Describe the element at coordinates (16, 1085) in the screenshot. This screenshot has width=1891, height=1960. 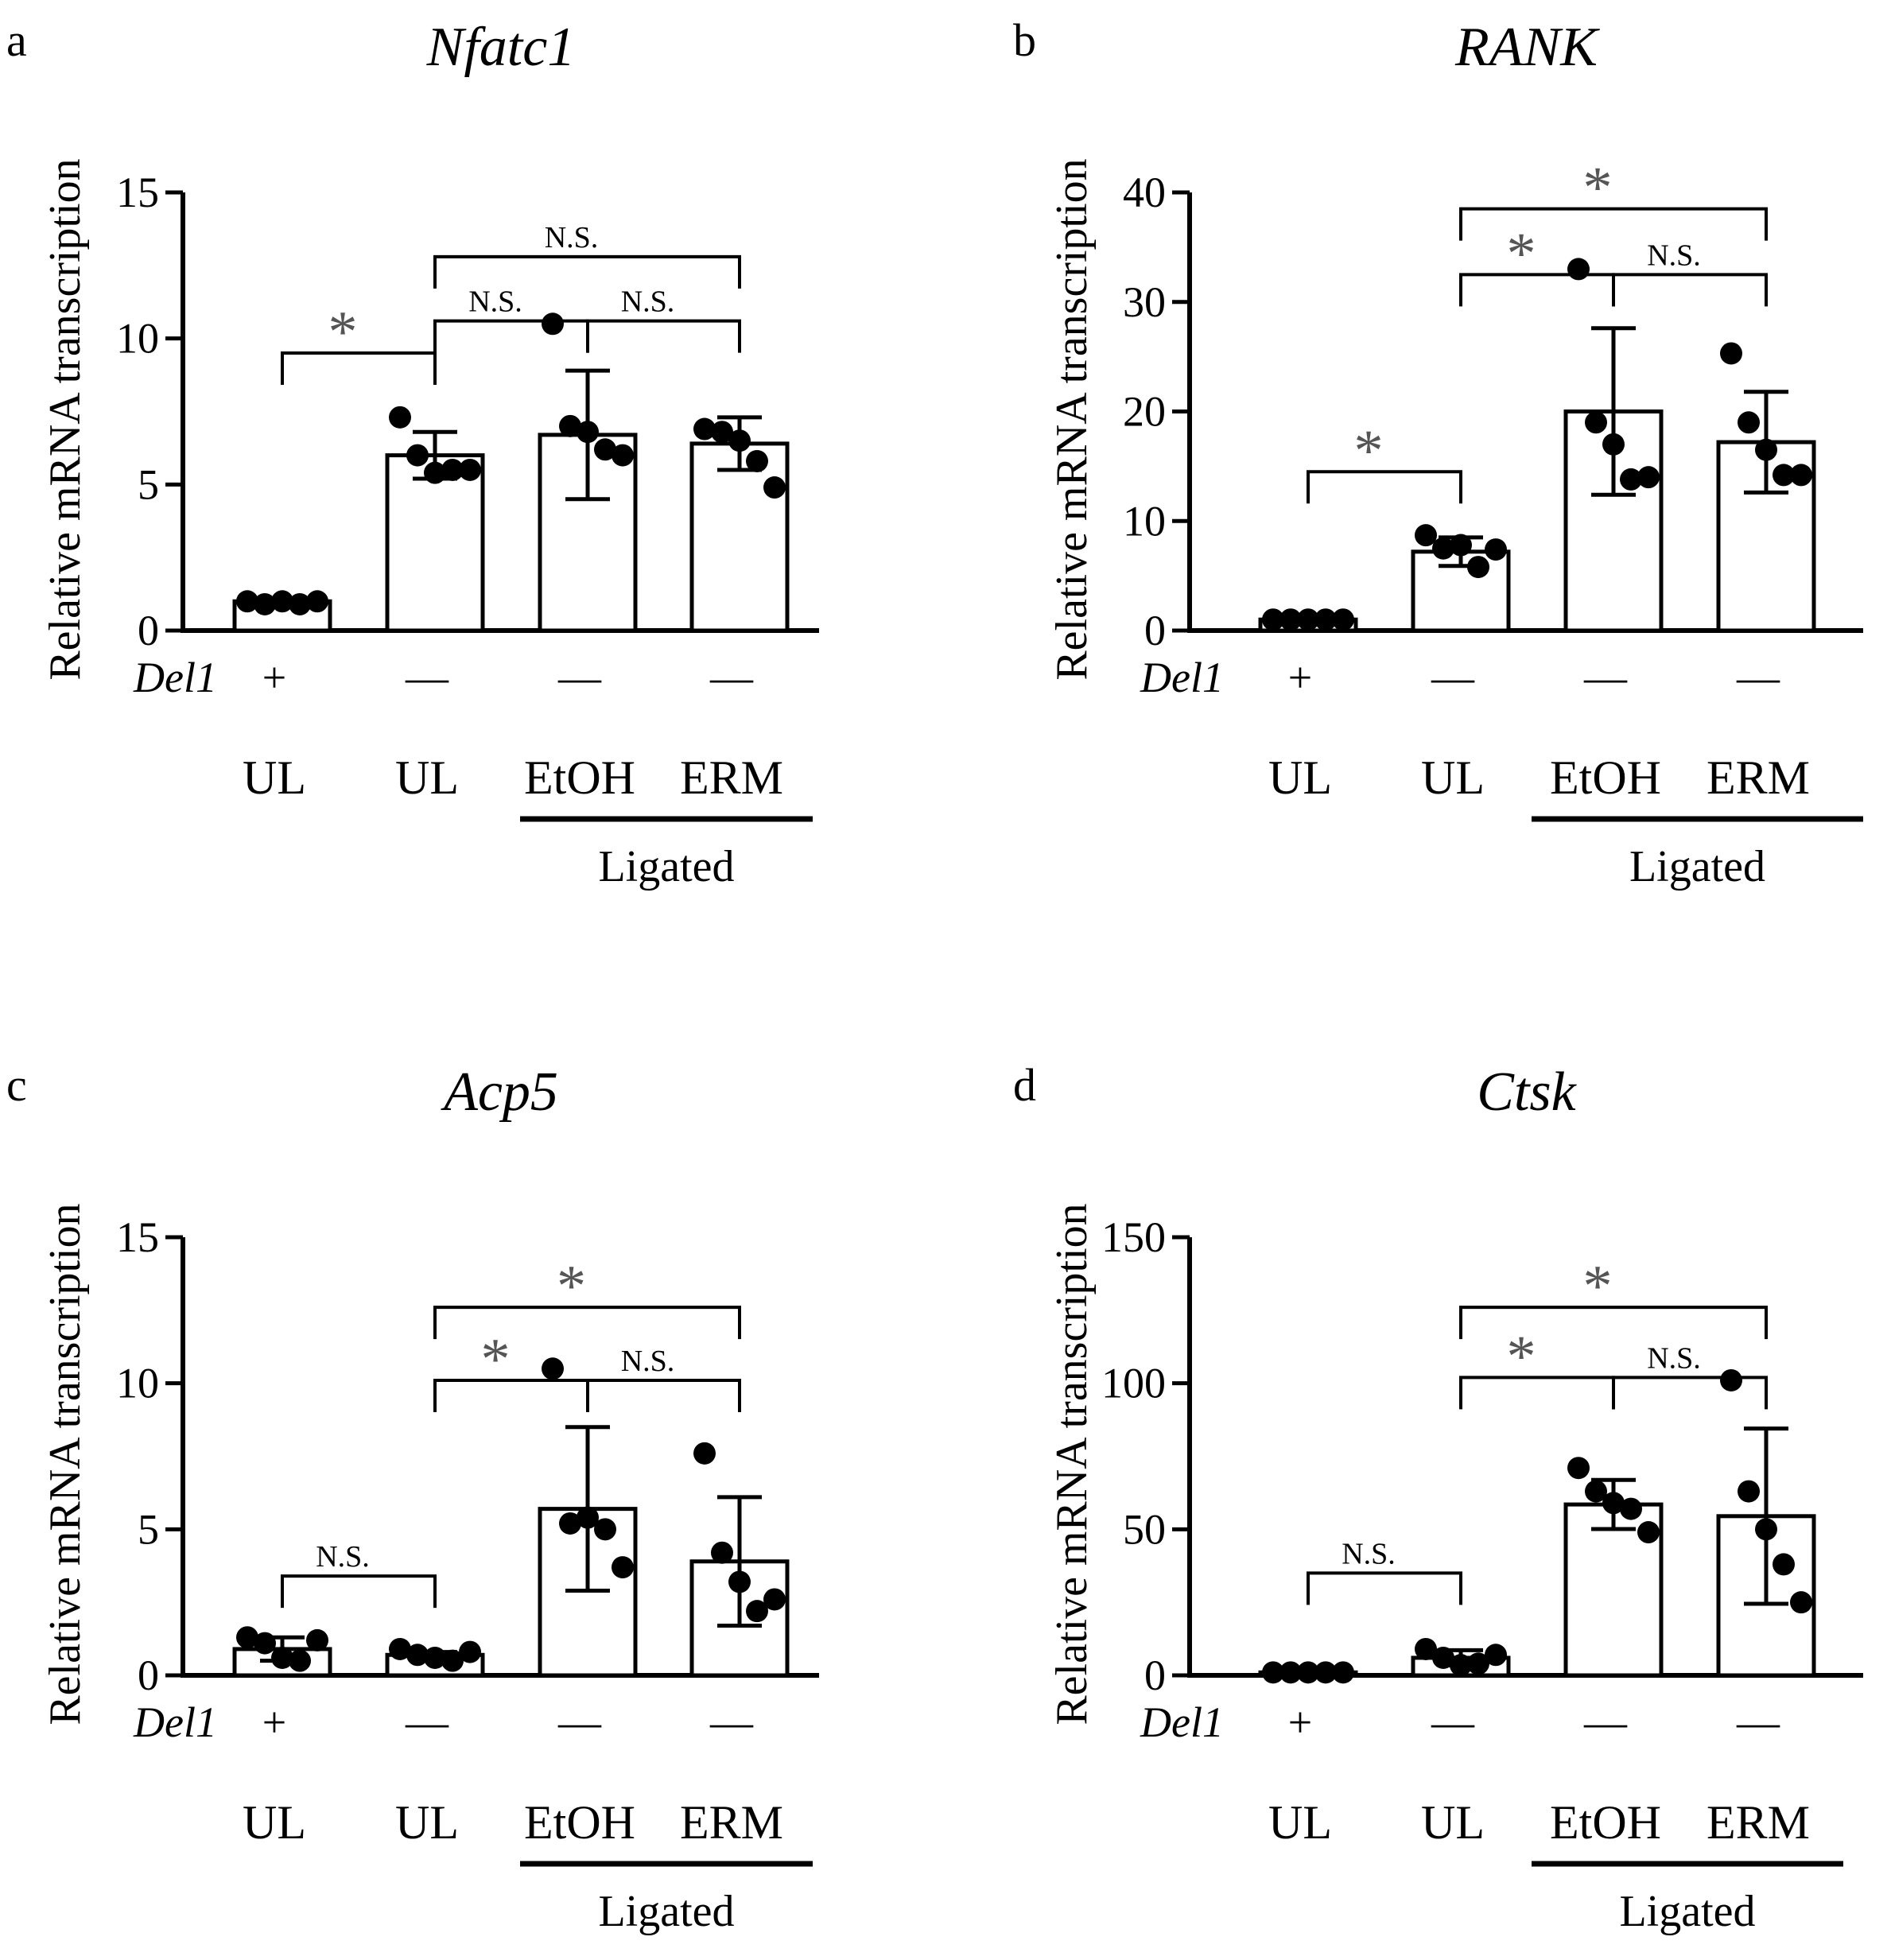
I see `panel-letter: c` at that location.